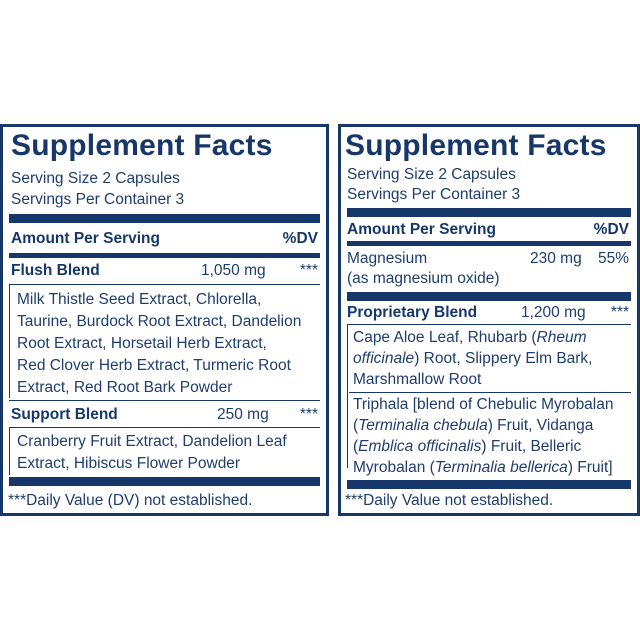 The image size is (640, 640). What do you see at coordinates (139, 299) in the screenshot?
I see `flush-ingredient-line: Milk Thistle Seed Extract, Chlorella,` at bounding box center [139, 299].